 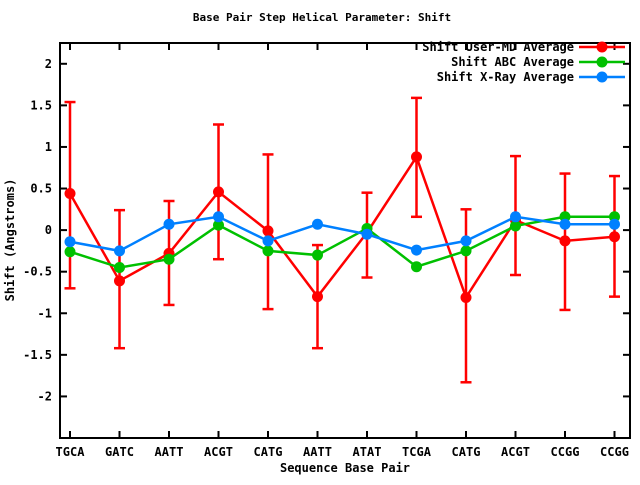 What do you see at coordinates (119, 452) in the screenshot?
I see `x-tick-label: GATC` at bounding box center [119, 452].